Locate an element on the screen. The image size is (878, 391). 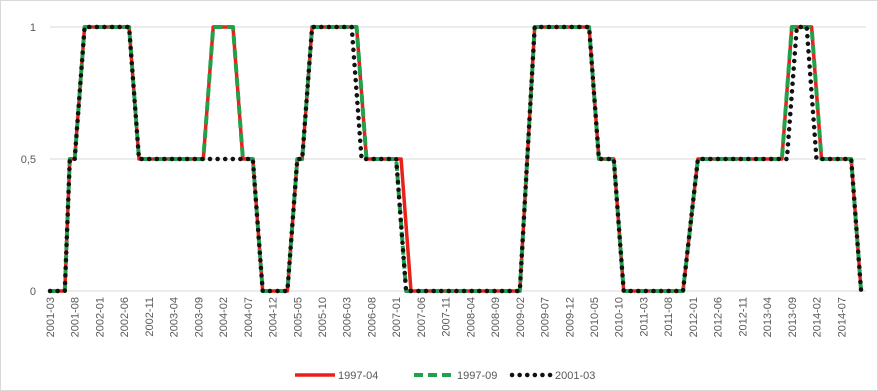
x-tick-label: 2013-04 is located at coordinates (768, 317).